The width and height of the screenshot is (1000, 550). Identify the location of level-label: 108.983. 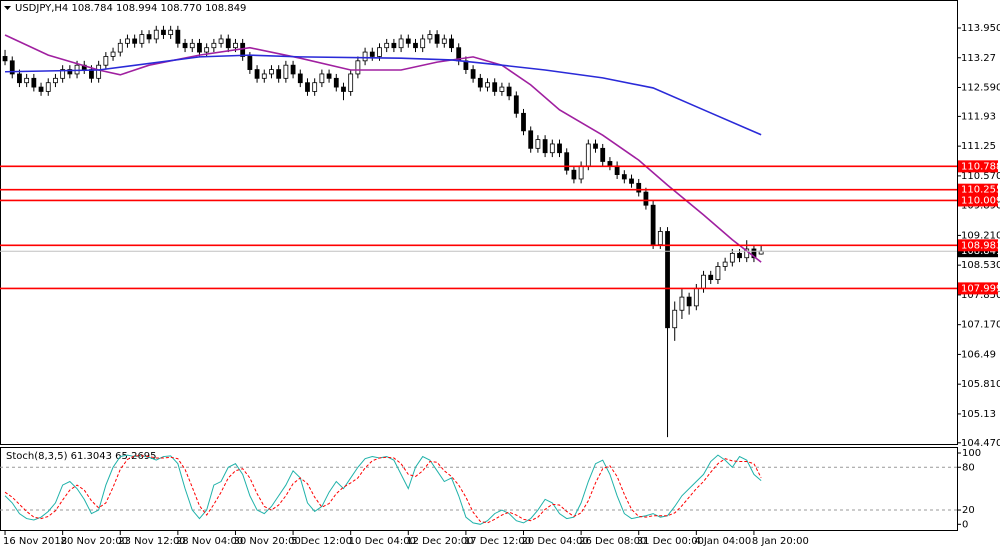
(980, 245).